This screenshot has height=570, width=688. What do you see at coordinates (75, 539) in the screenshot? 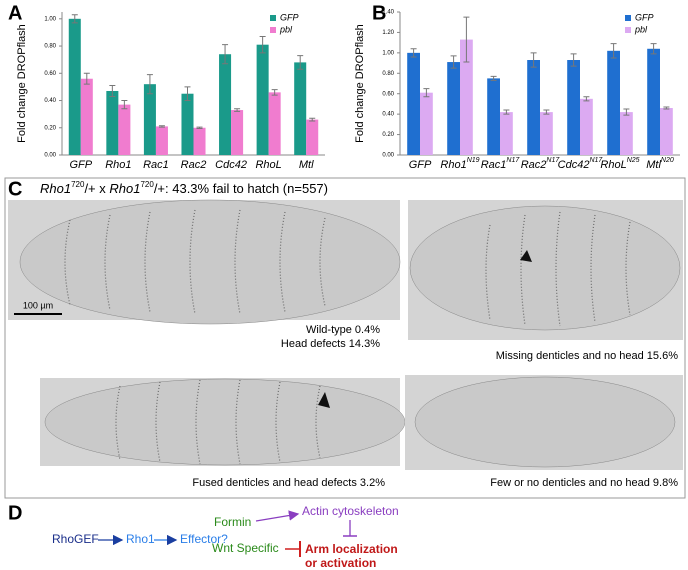
I see `node: RhoGEF` at bounding box center [75, 539].